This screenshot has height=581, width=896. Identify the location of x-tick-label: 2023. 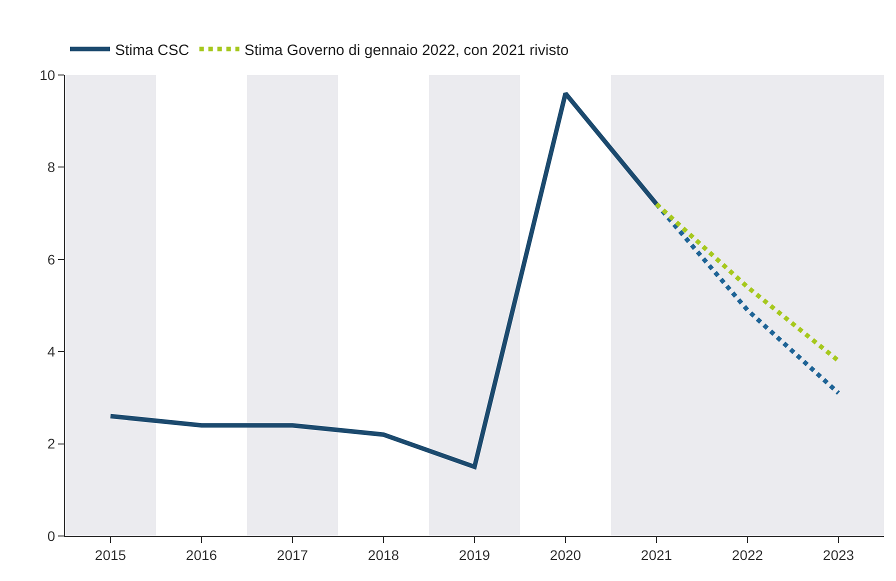
(838, 554).